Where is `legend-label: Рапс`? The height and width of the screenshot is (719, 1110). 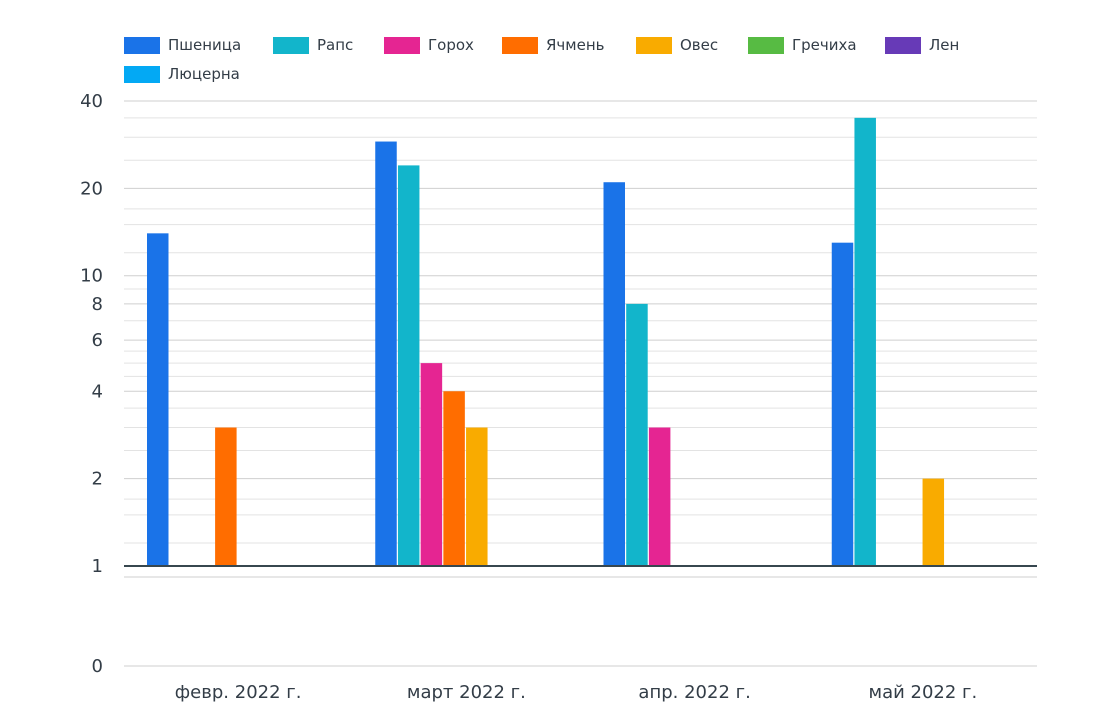 legend-label: Рапс is located at coordinates (335, 45).